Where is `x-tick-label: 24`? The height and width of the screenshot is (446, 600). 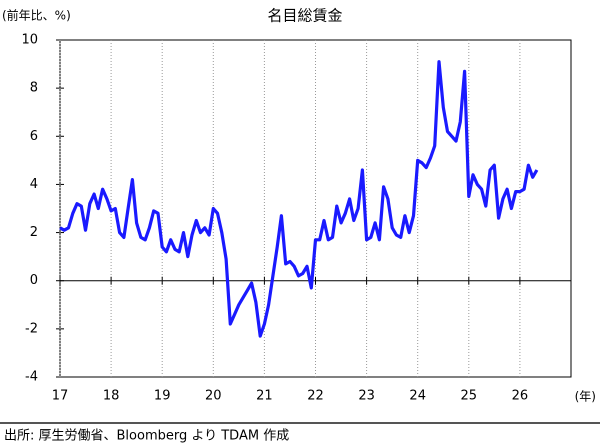 x-tick-label: 24 is located at coordinates (417, 396).